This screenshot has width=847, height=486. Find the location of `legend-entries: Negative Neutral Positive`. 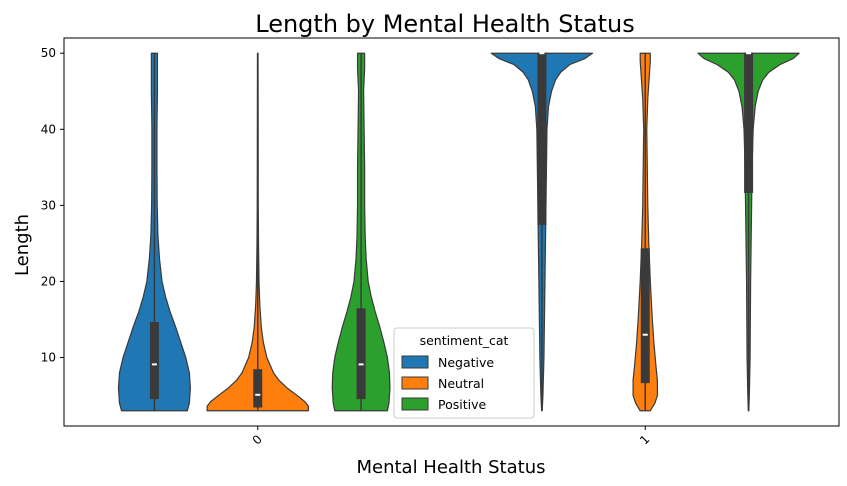

legend-entries: Negative Neutral Positive is located at coordinates (447, 383).